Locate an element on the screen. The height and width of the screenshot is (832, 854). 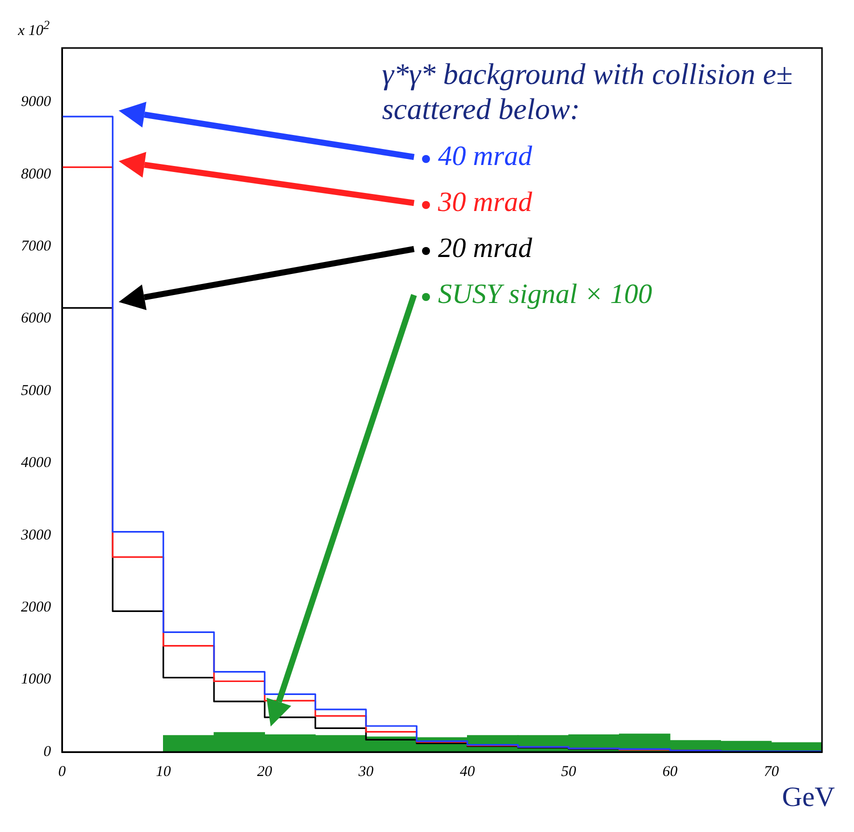
y-tick-label: 1000 is located at coordinates (36, 680).